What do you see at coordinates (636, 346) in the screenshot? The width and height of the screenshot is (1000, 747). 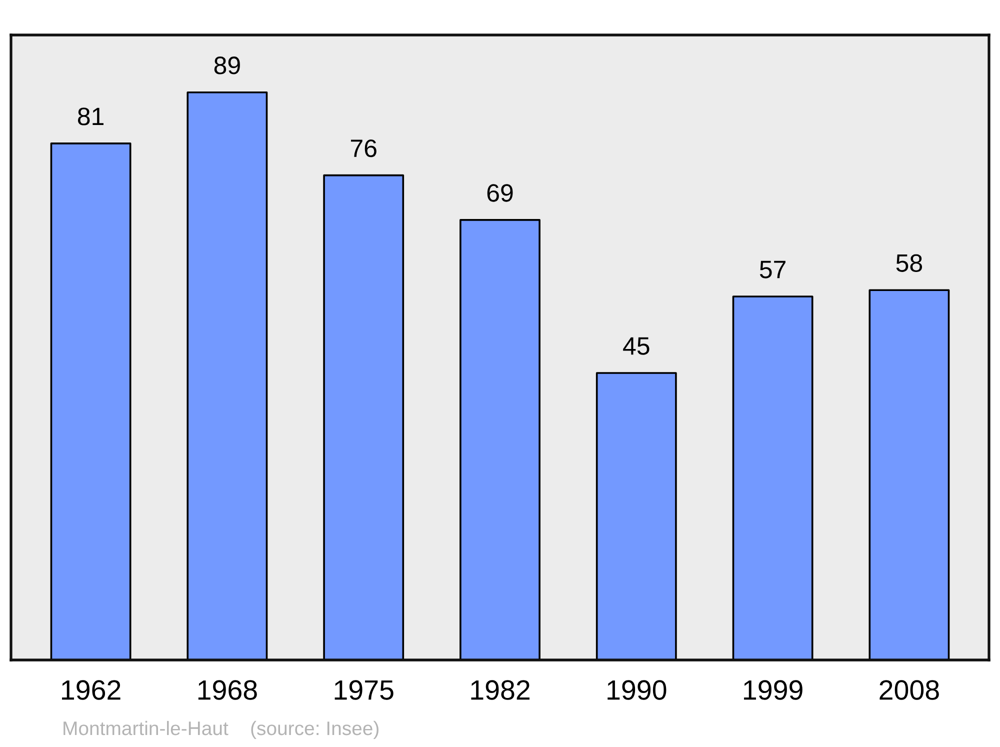 I see `data-label: 45` at bounding box center [636, 346].